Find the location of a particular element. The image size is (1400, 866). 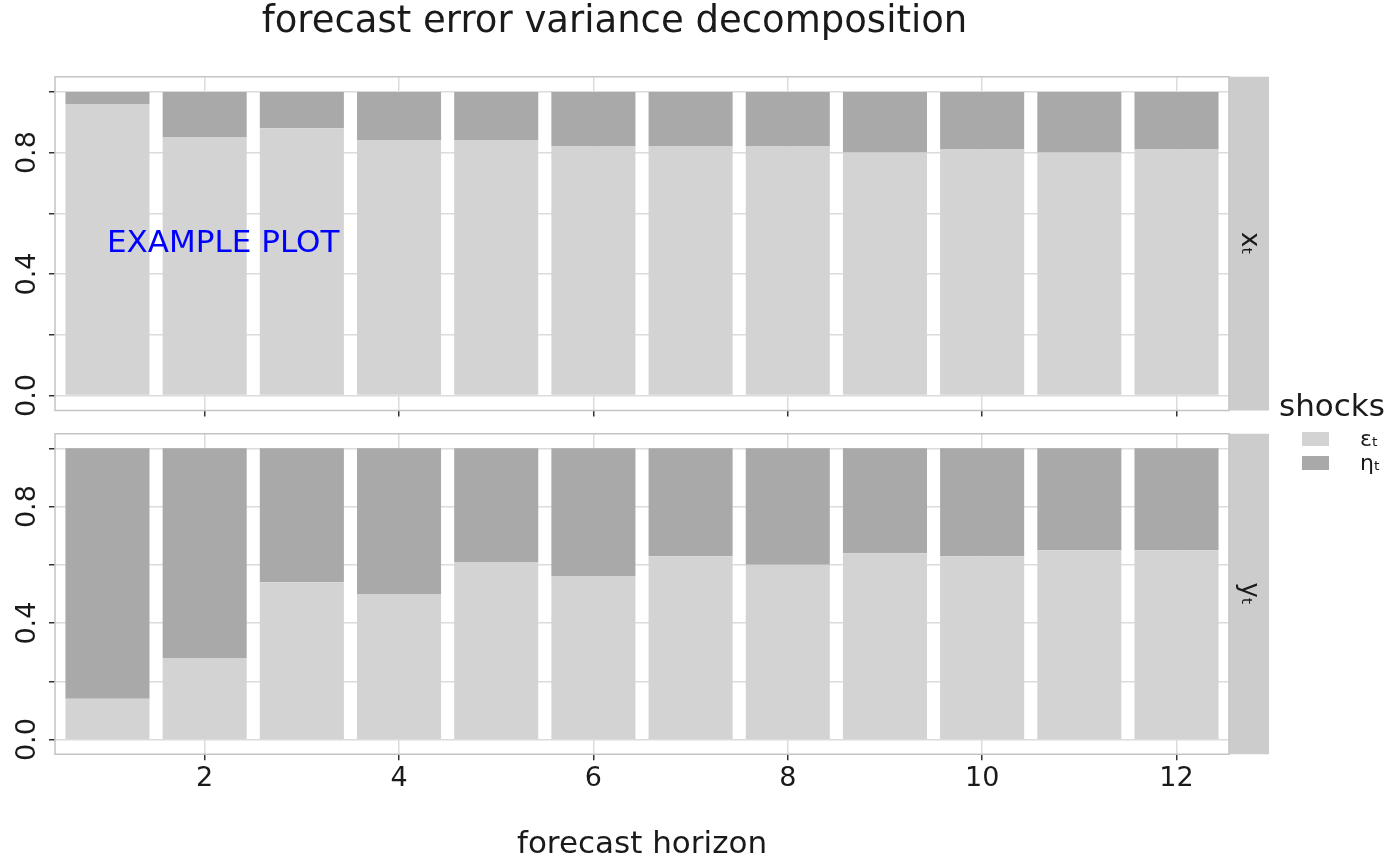

legend-label: ηₜ is located at coordinates (1370, 463).